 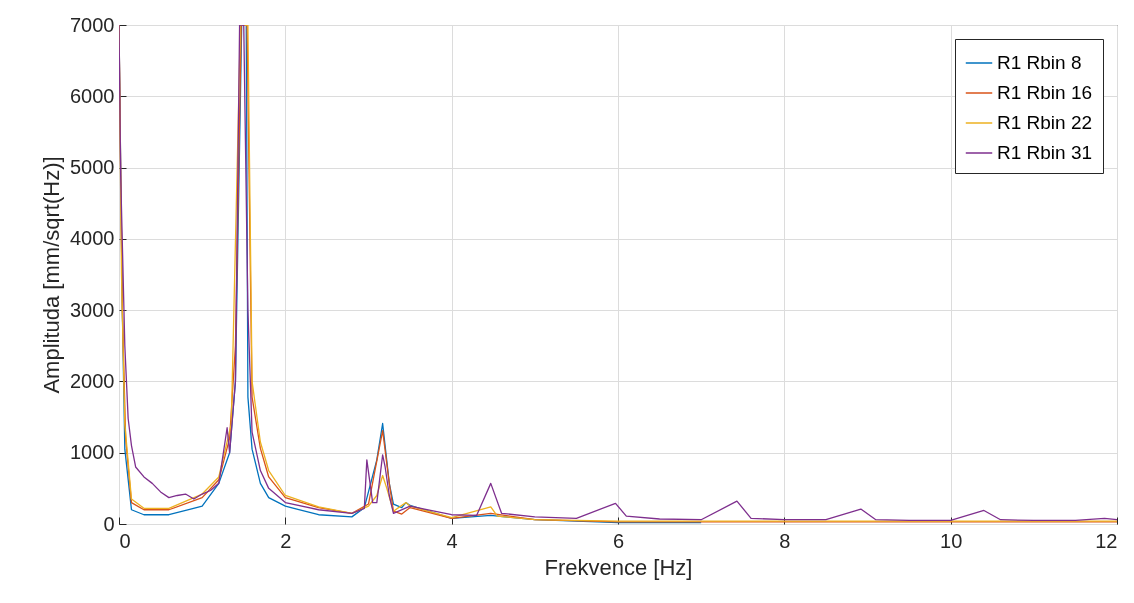 I want to click on legend-label: R1 Rbin 16, so click(x=1045, y=92).